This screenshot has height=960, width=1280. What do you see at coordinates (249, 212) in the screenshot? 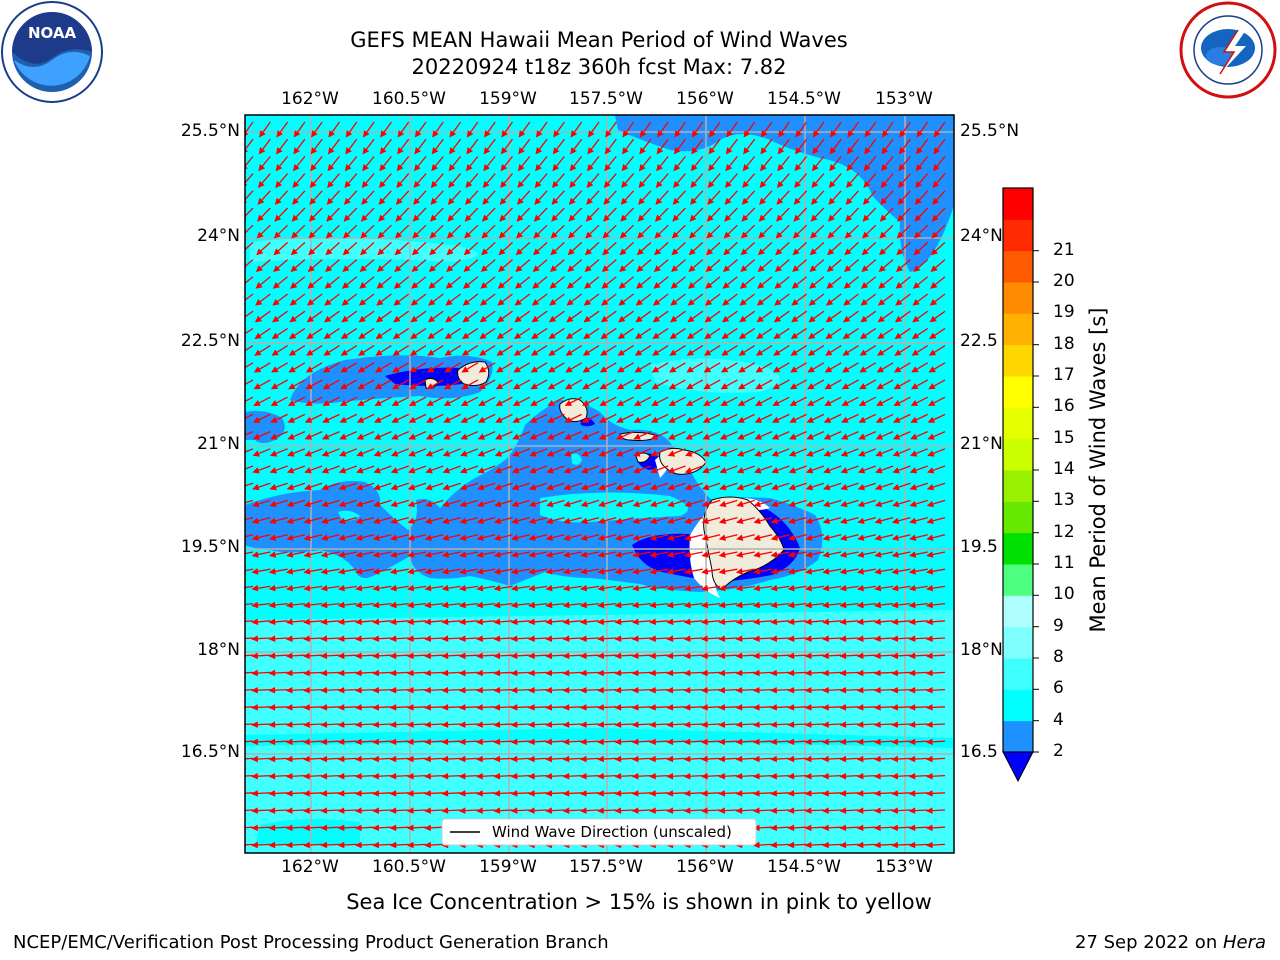
I see `wave-direction-arrow` at bounding box center [249, 212].